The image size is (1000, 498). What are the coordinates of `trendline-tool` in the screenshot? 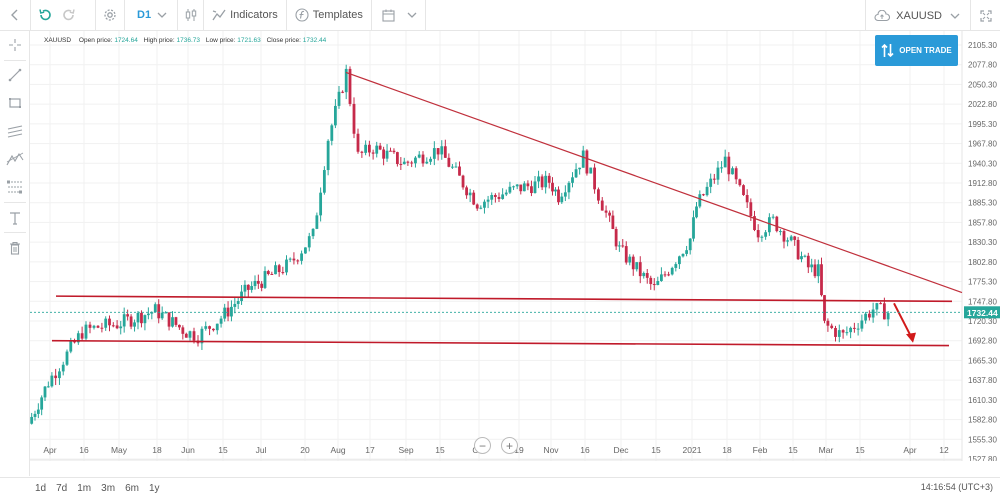 It's located at (15, 75).